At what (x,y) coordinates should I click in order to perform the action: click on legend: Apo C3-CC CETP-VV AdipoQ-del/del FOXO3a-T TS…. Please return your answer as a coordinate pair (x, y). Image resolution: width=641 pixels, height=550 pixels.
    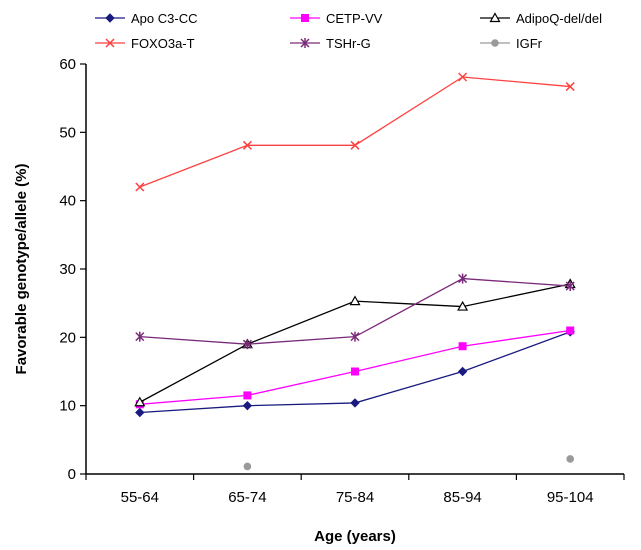
    Looking at the image, I should click on (348, 31).